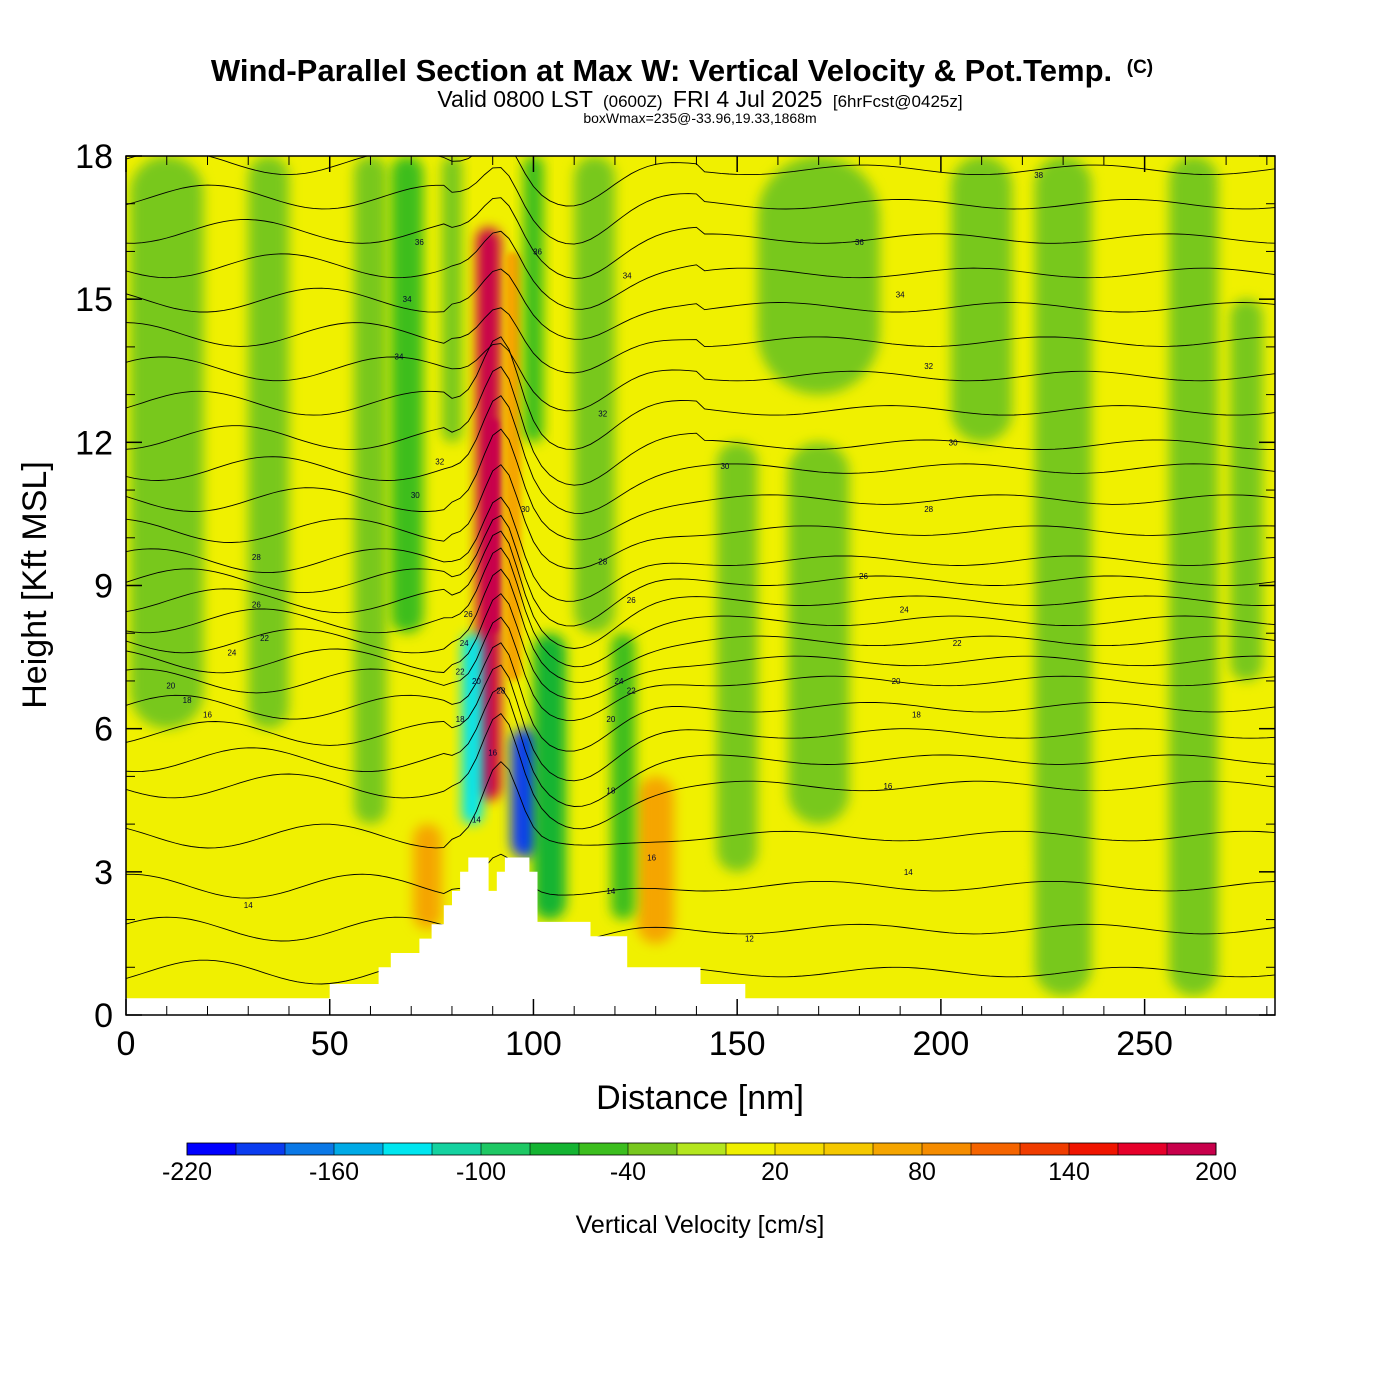 This screenshot has width=1400, height=1400. I want to click on chart-subtitle-box: boxWmax=235@-33.96,19.33,1868m, so click(699, 118).